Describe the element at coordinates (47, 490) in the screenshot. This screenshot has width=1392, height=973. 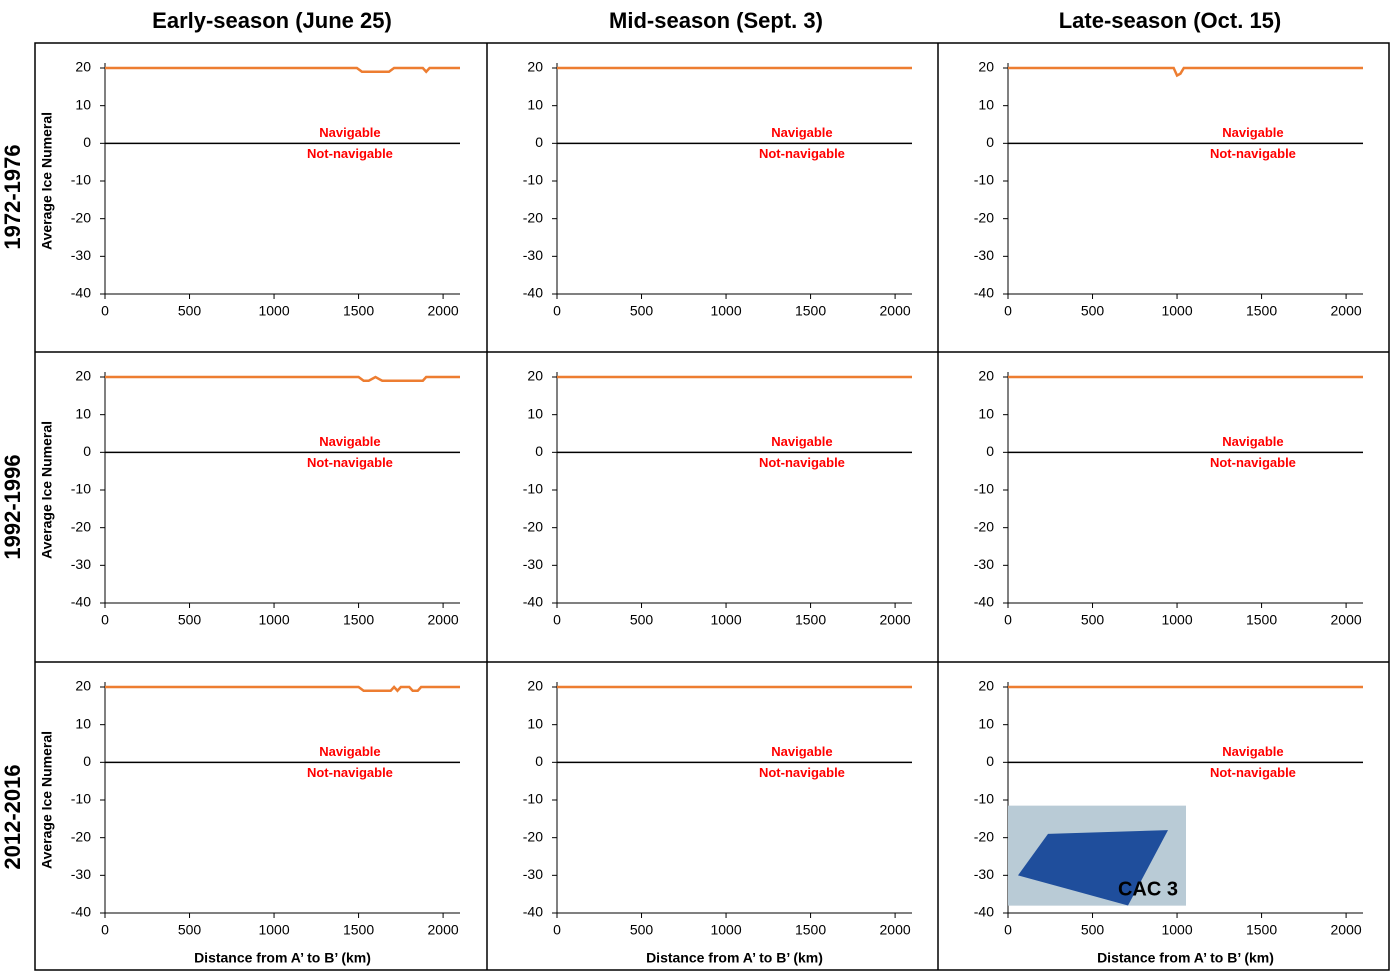
I see `y-axis-label: Average Ice Numeral` at that location.